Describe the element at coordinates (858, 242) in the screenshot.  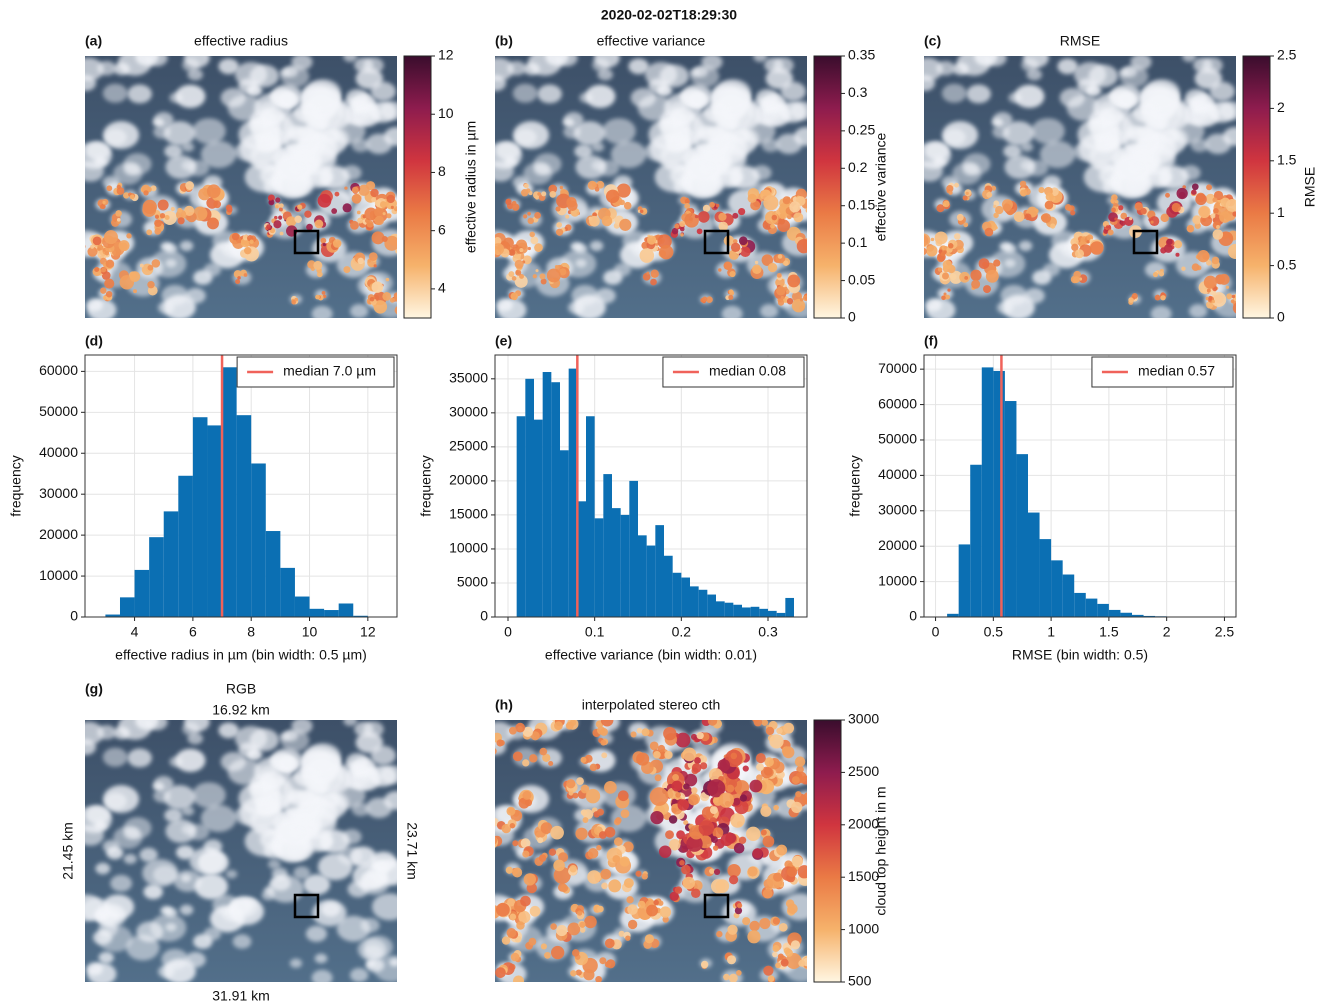
I see `colorbar-tick-label: 0.1` at that location.